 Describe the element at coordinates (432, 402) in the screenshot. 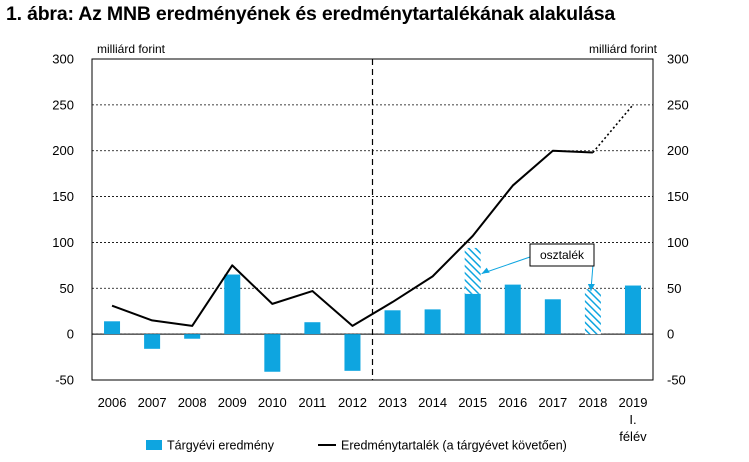

I see `x-tick-label: 2014` at that location.